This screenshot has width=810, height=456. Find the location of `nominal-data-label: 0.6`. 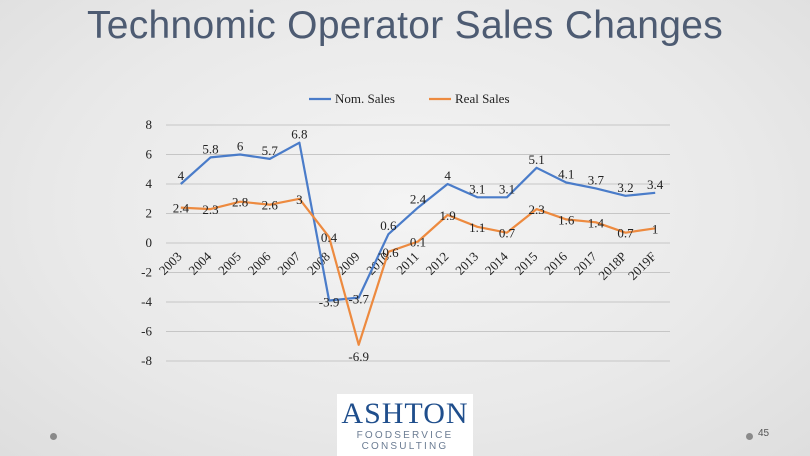

nominal-data-label: 0.6 is located at coordinates (388, 225).